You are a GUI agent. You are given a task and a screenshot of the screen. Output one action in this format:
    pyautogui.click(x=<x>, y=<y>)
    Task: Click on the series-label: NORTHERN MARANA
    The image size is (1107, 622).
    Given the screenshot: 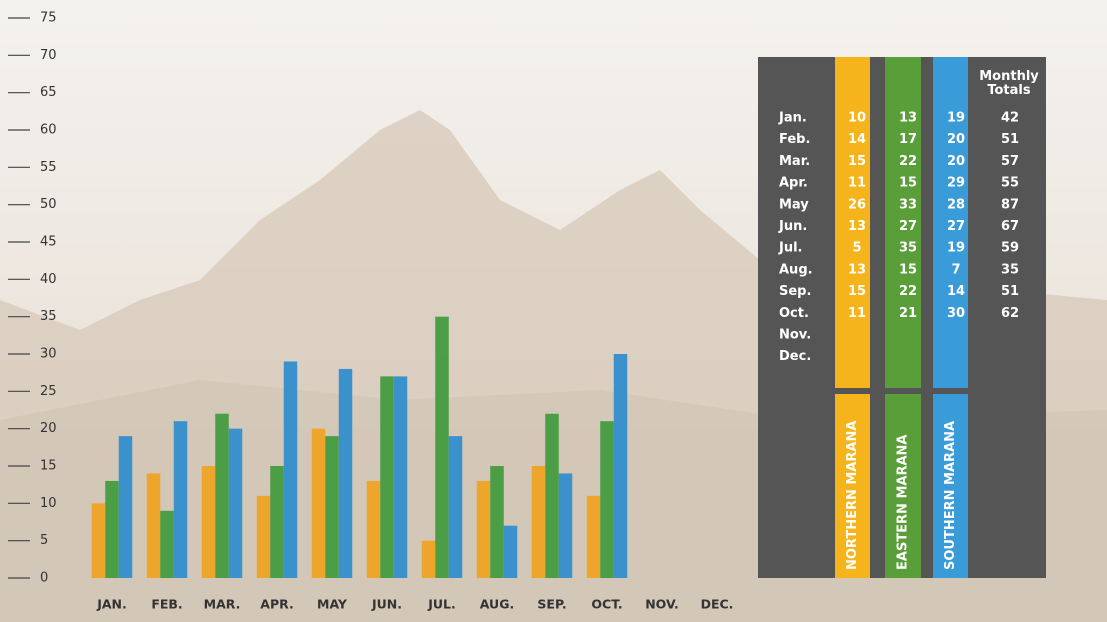 What is the action you would take?
    pyautogui.click(x=852, y=495)
    